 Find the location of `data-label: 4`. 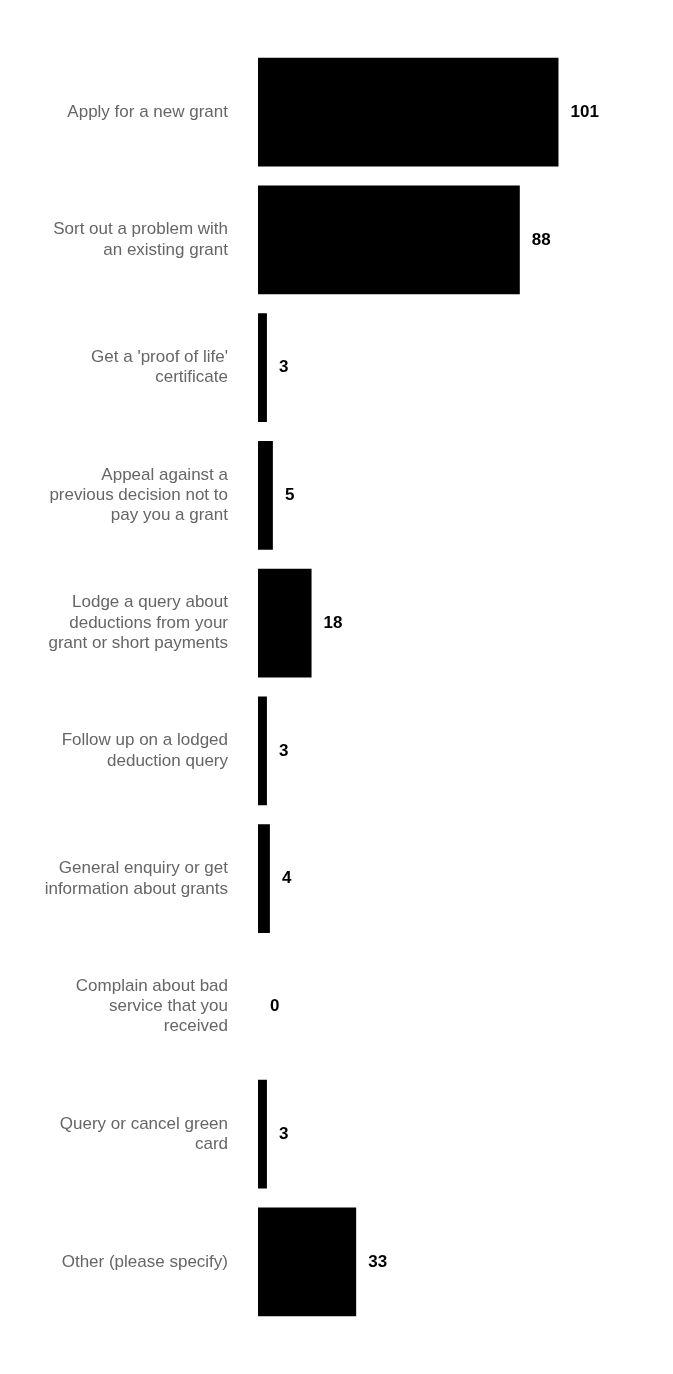

data-label: 4 is located at coordinates (286, 878).